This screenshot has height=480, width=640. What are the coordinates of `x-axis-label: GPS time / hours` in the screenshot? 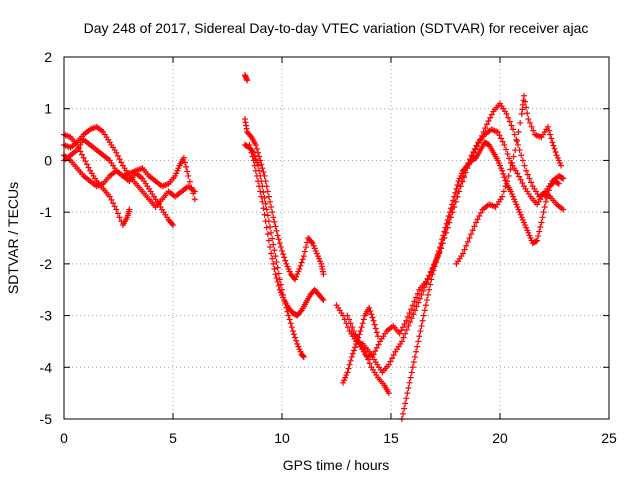 It's located at (336, 465).